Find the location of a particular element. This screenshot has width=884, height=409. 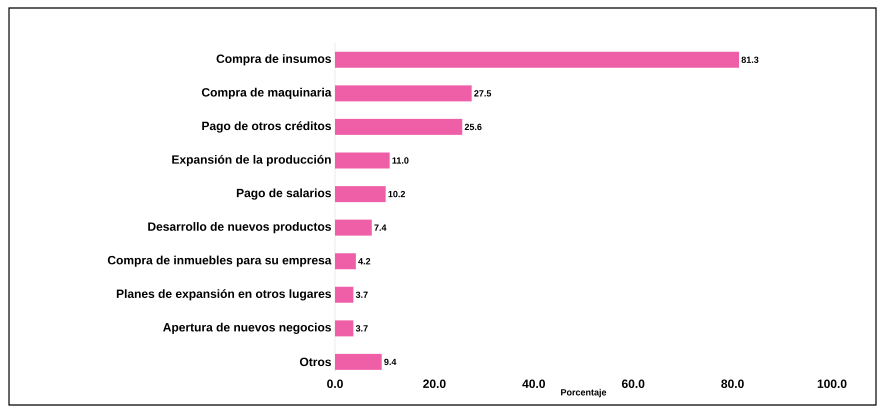

y-tick-label: Expansión de la producción is located at coordinates (251, 160).